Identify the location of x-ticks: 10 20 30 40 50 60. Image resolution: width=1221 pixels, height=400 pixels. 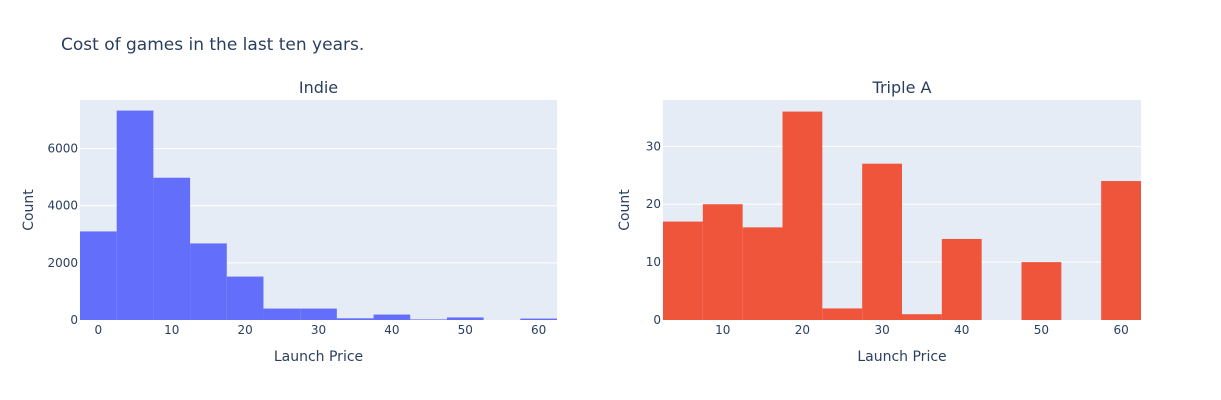
(922, 330).